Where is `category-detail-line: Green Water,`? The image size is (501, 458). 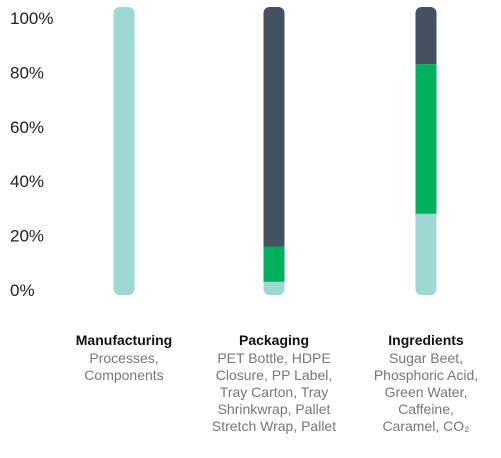 category-detail-line: Green Water, is located at coordinates (426, 392).